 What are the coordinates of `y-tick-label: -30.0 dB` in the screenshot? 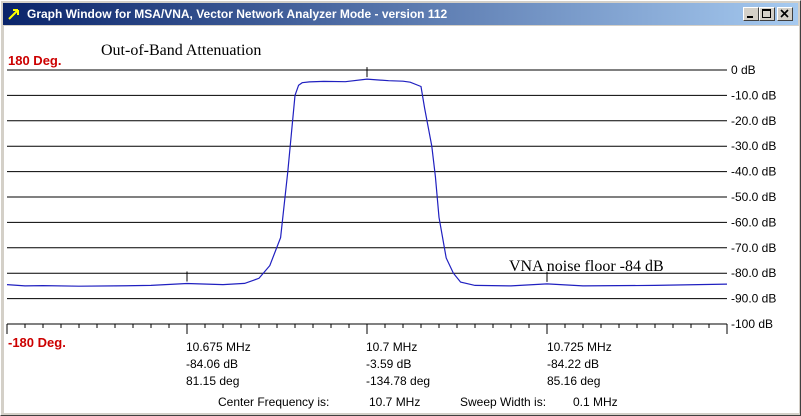 It's located at (753, 146).